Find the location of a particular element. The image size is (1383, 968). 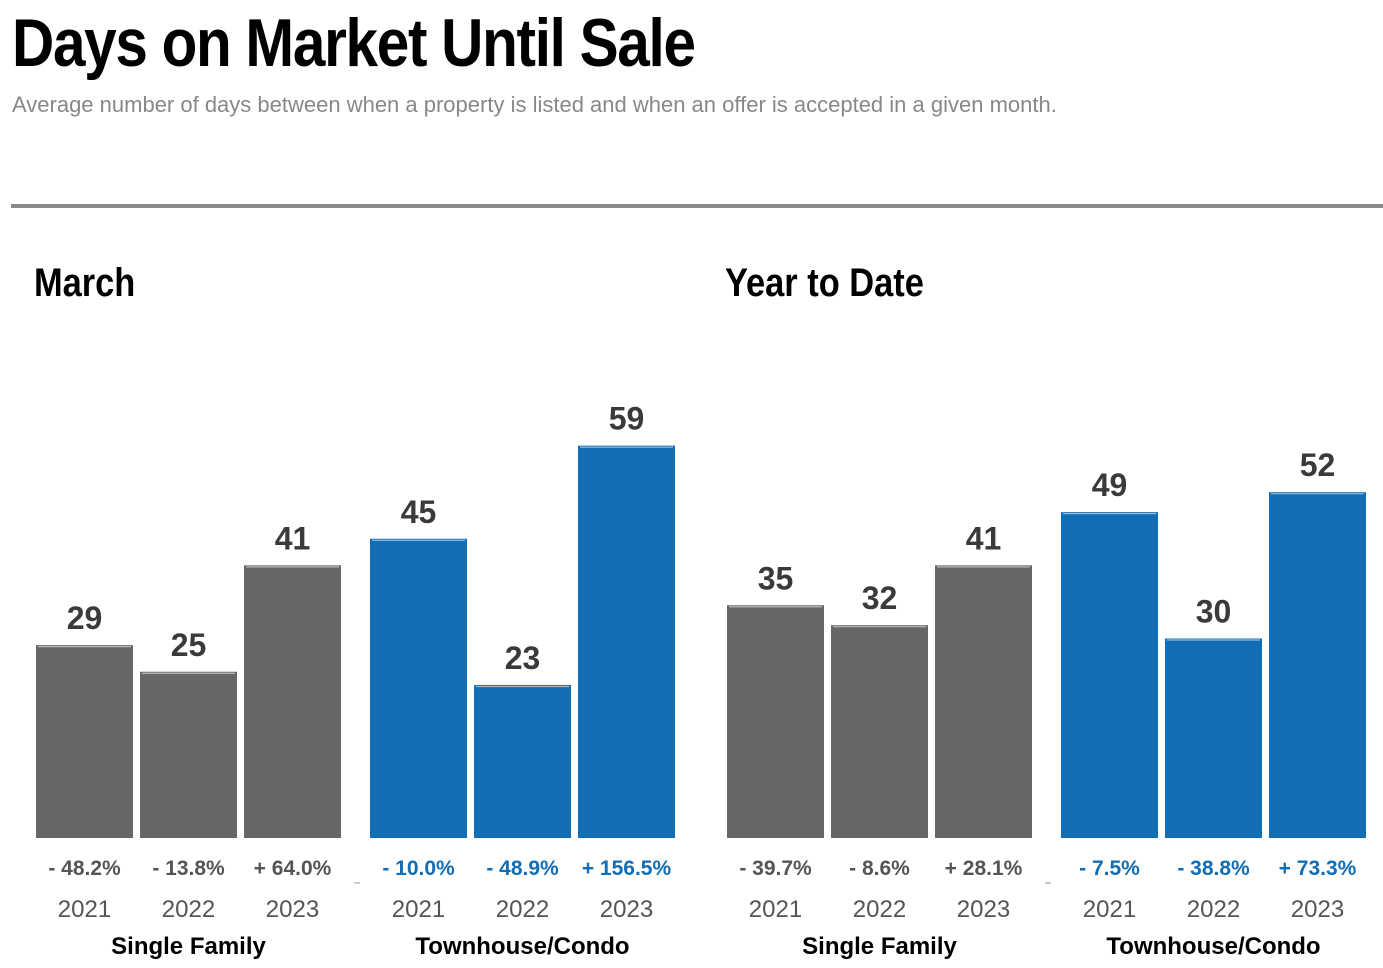

change-label: - 38.8% is located at coordinates (1213, 868).